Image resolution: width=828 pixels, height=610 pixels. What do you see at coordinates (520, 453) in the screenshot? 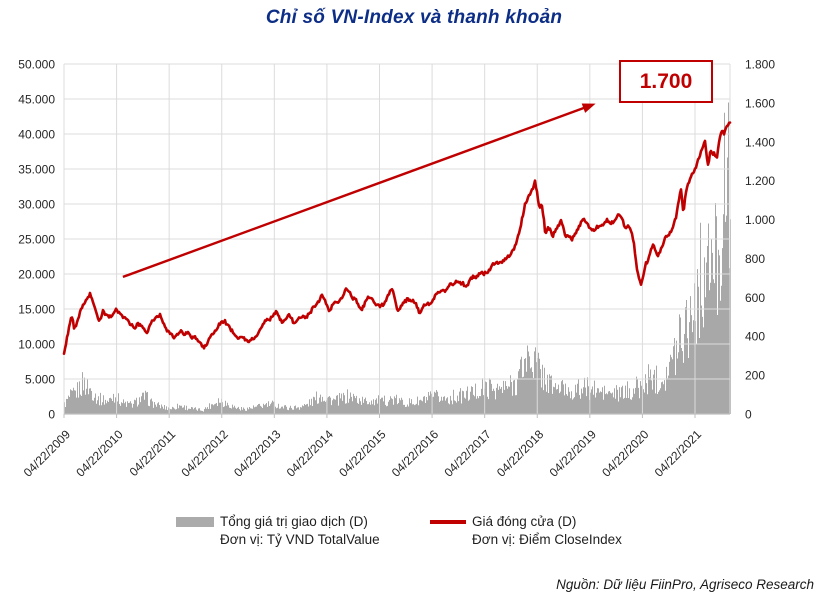
I see `x-tick-label: 04/22/2018` at bounding box center [520, 453].